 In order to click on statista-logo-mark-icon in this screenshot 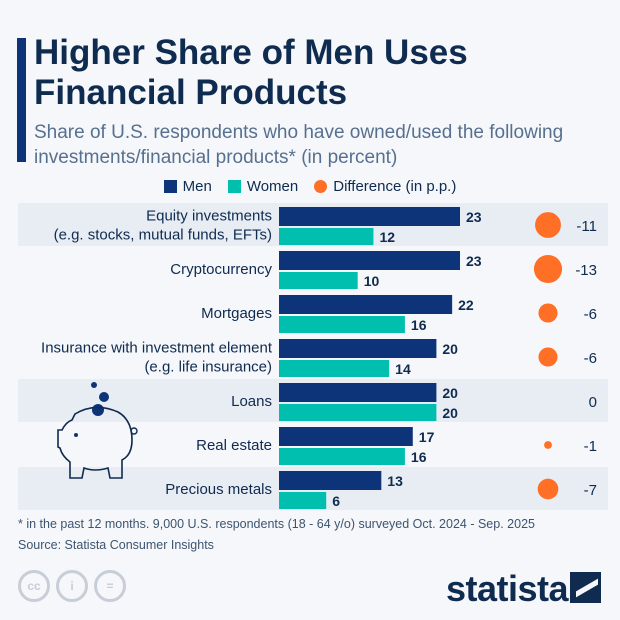, I will do `click(585, 587)`.